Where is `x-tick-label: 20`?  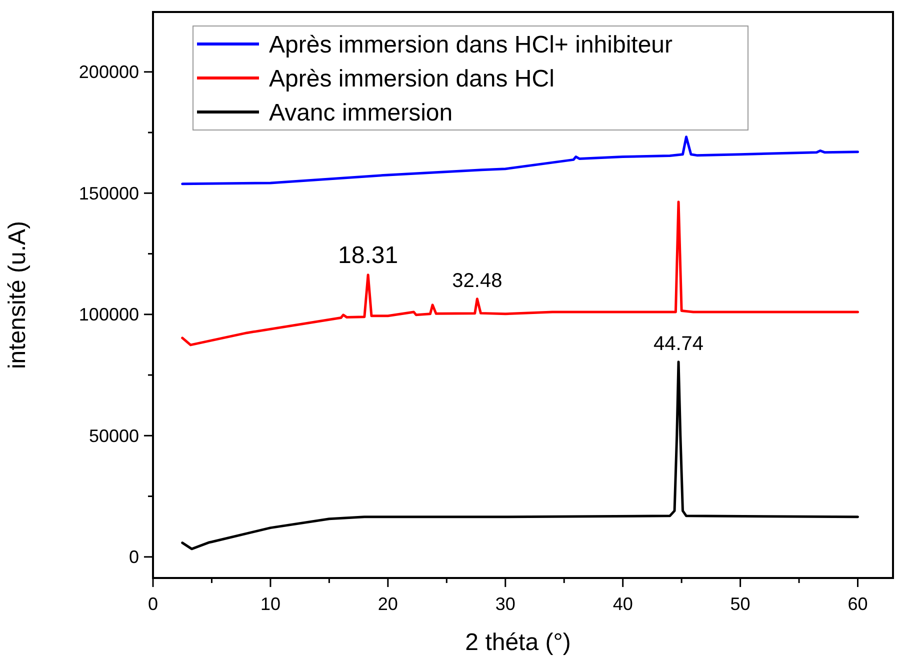 x-tick-label: 20 is located at coordinates (388, 604).